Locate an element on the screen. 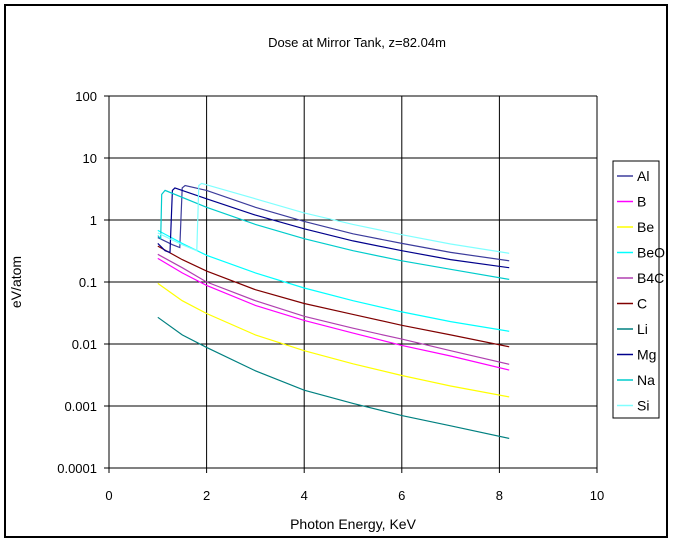 Image resolution: width=676 pixels, height=544 pixels. y-ticks: 0.0001 0.001 0.01 0.1 1 10 100 is located at coordinates (83, 282).